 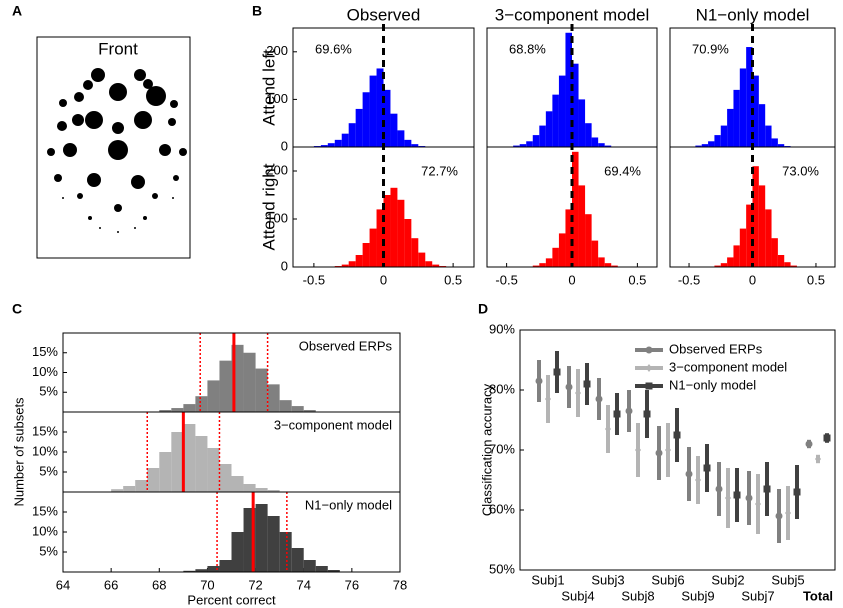 I want to click on legend-label: Observed ERPs, so click(x=716, y=348).